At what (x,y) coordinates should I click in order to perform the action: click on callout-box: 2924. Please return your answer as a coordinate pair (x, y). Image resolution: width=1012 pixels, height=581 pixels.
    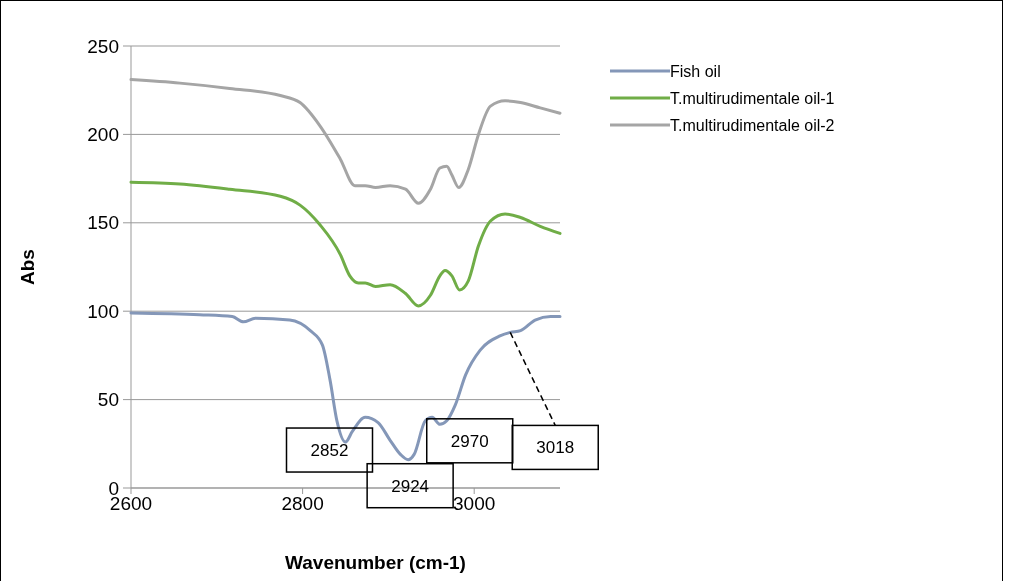
    Looking at the image, I should click on (410, 485).